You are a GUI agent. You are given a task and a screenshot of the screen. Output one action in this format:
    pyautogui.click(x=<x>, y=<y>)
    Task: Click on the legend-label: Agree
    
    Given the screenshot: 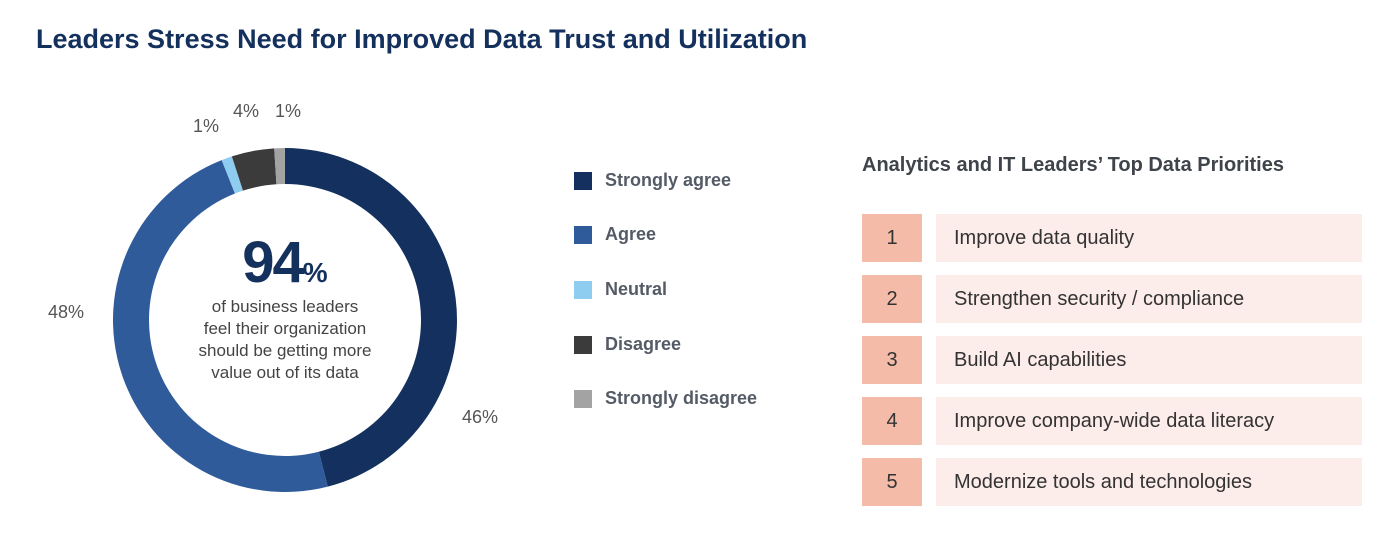 What is the action you would take?
    pyautogui.click(x=631, y=234)
    